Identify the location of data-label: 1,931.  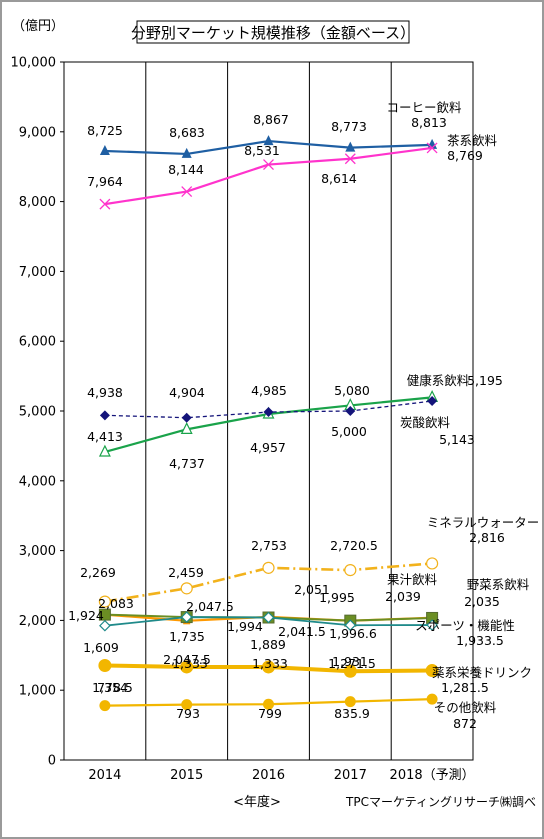
(350, 661).